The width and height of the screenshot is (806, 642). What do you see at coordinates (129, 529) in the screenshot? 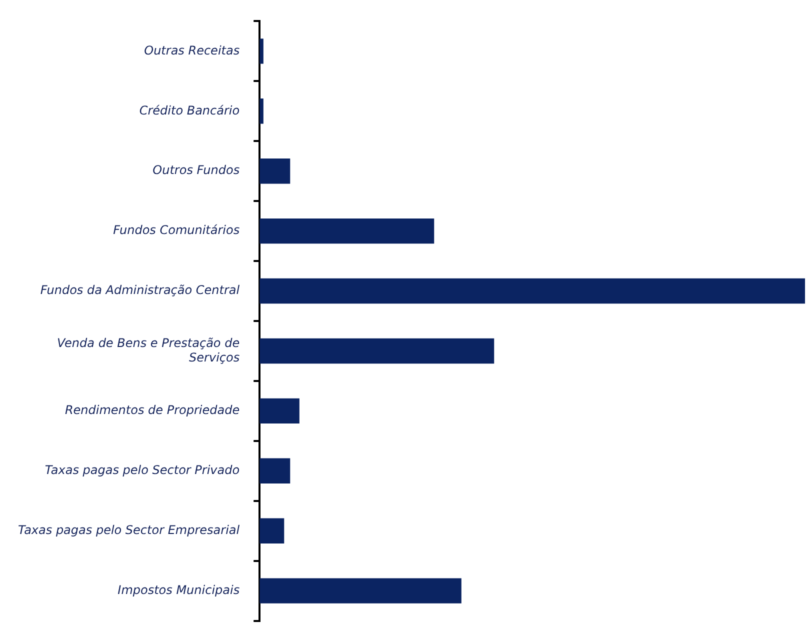
I see `y-tick-label: Taxas pagas pelo Sector Empresarial` at bounding box center [129, 529].